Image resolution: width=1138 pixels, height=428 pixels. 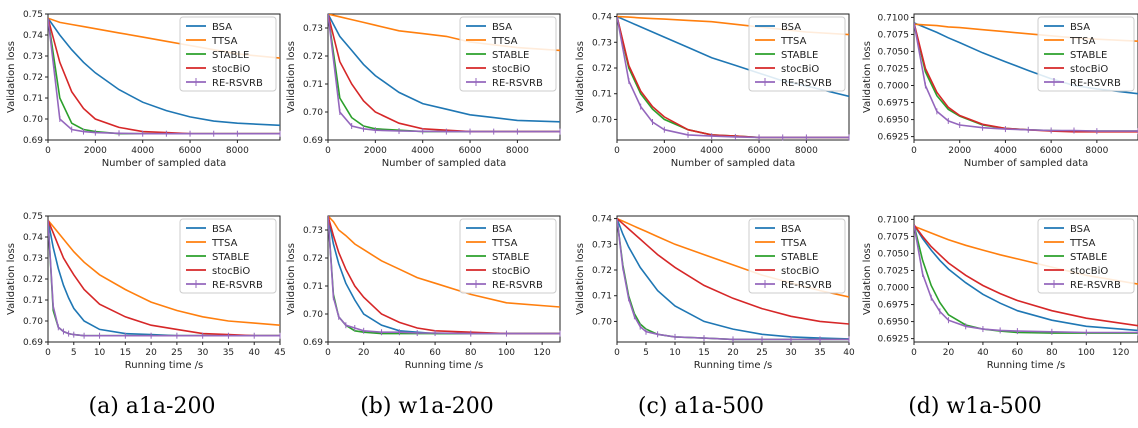 What do you see at coordinates (894, 87) in the screenshot?
I see `y-tick-label: 0.7000` at bounding box center [894, 87].